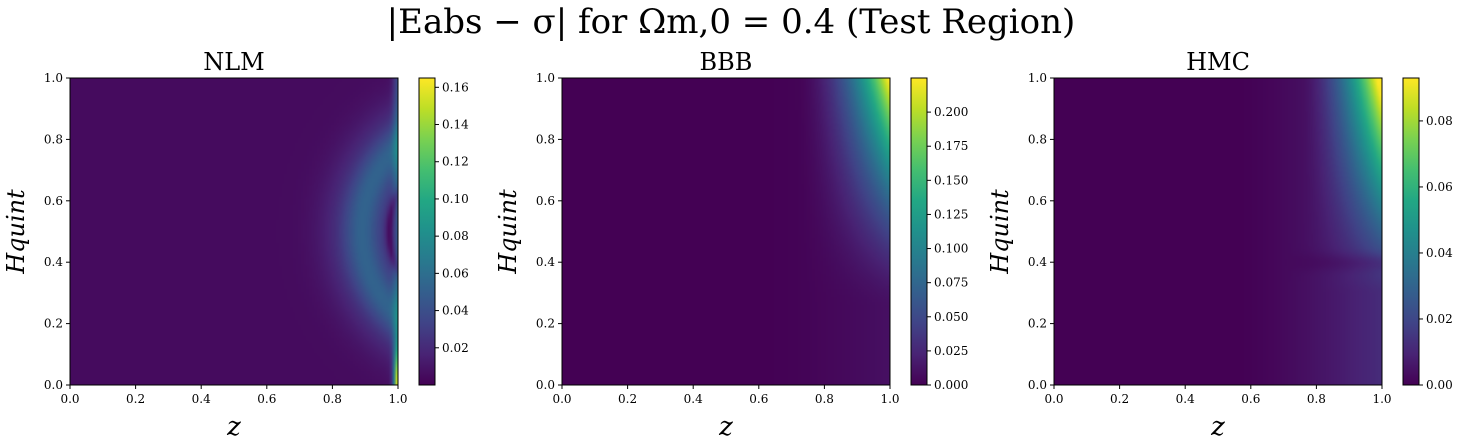 This screenshot has height=448, width=1462. What do you see at coordinates (455, 199) in the screenshot?
I see `colorbar-tick-label: 0.10` at bounding box center [455, 199].